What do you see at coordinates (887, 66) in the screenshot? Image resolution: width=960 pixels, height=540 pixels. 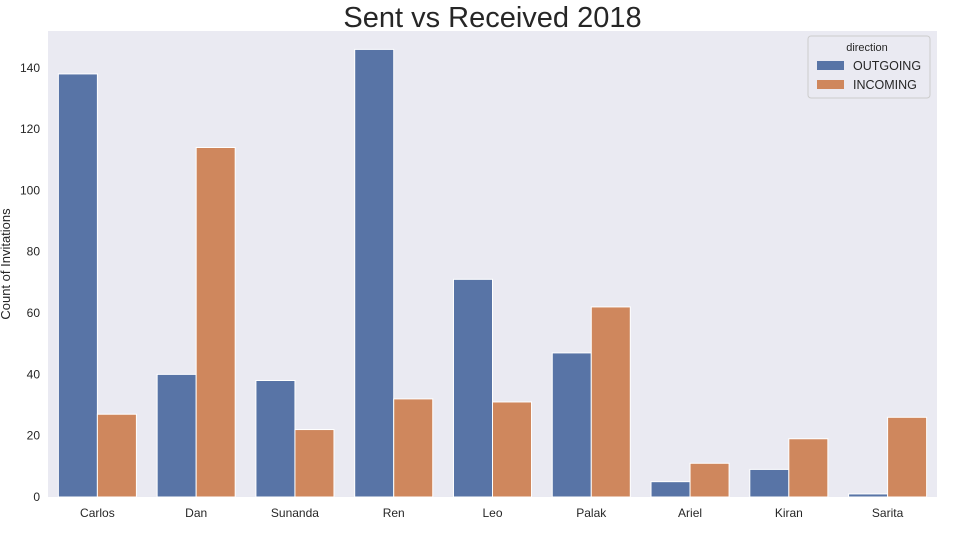 I see `legend-label-outgoing: OUTGOING` at bounding box center [887, 66].